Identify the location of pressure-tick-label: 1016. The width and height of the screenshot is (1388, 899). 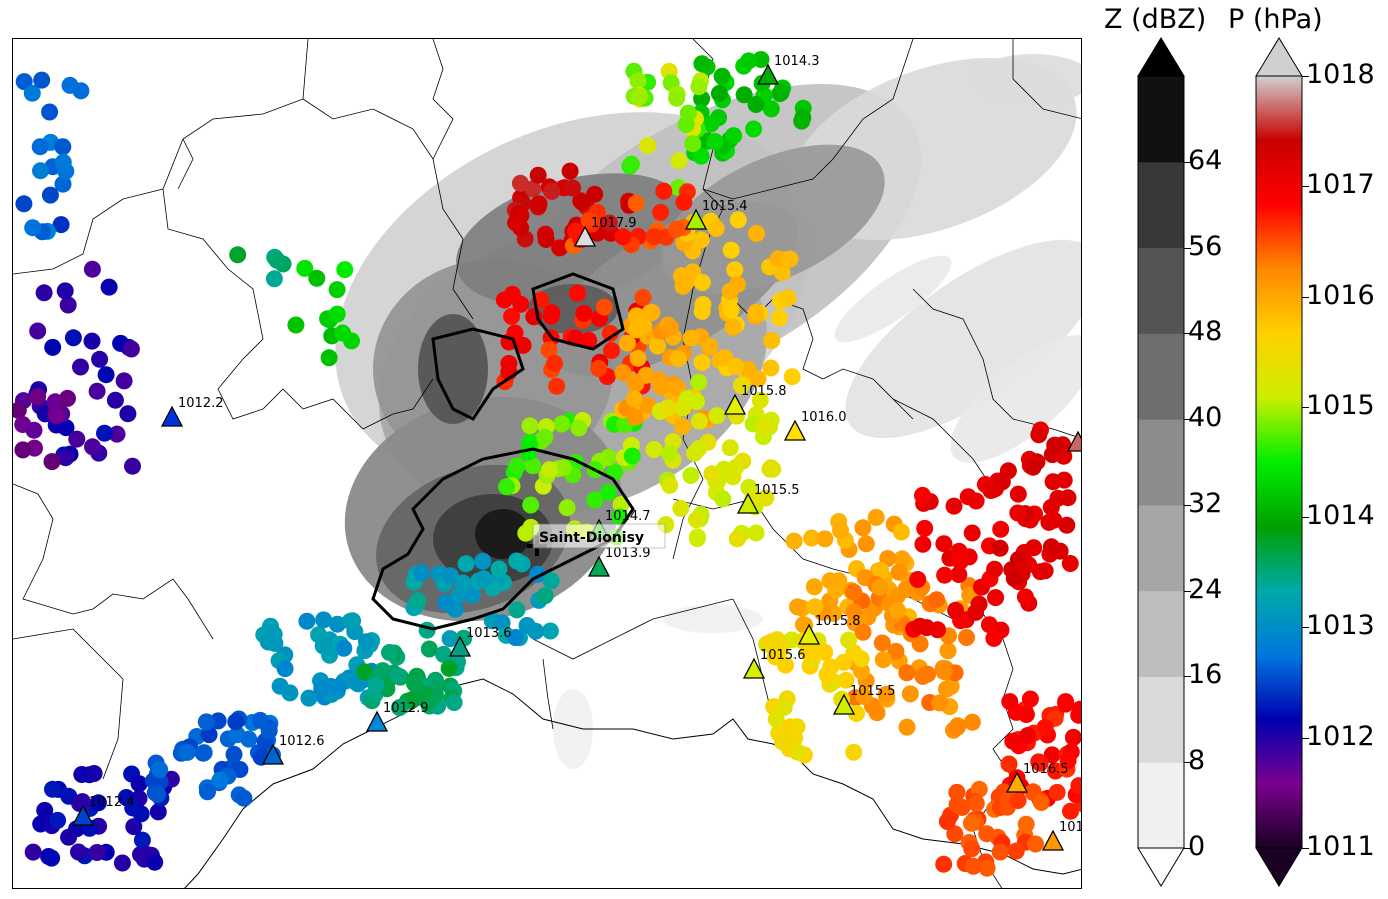
(1340, 295).